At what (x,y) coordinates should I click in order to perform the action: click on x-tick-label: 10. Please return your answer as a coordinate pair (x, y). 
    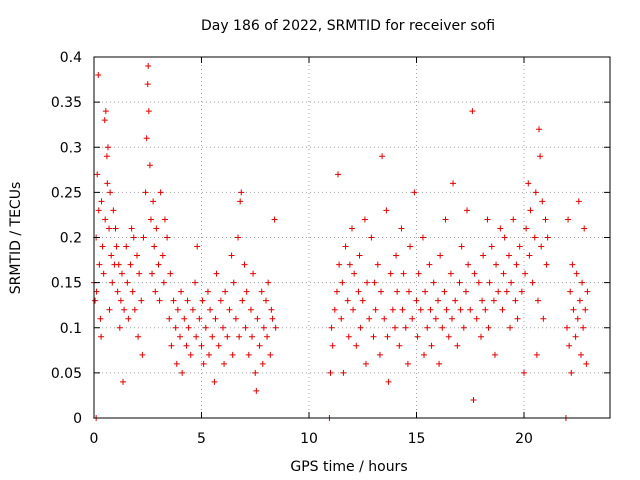
    Looking at the image, I should click on (309, 439).